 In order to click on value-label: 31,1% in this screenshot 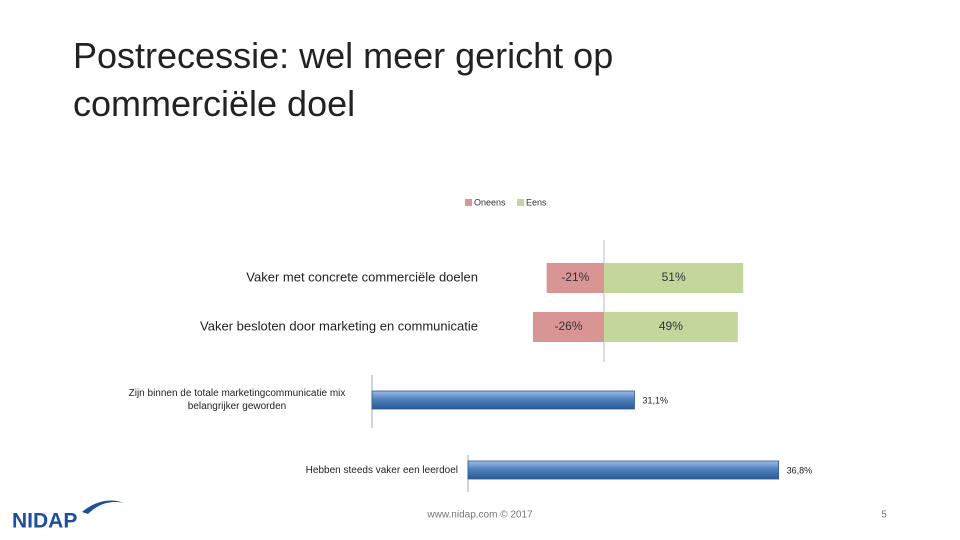, I will do `click(655, 400)`.